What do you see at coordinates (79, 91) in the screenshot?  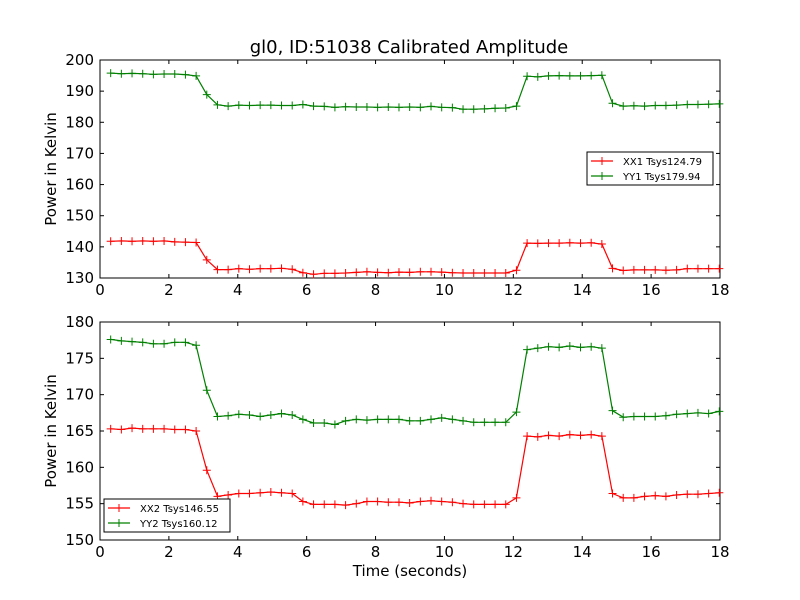 I see `y-tick-label: 190` at bounding box center [79, 91].